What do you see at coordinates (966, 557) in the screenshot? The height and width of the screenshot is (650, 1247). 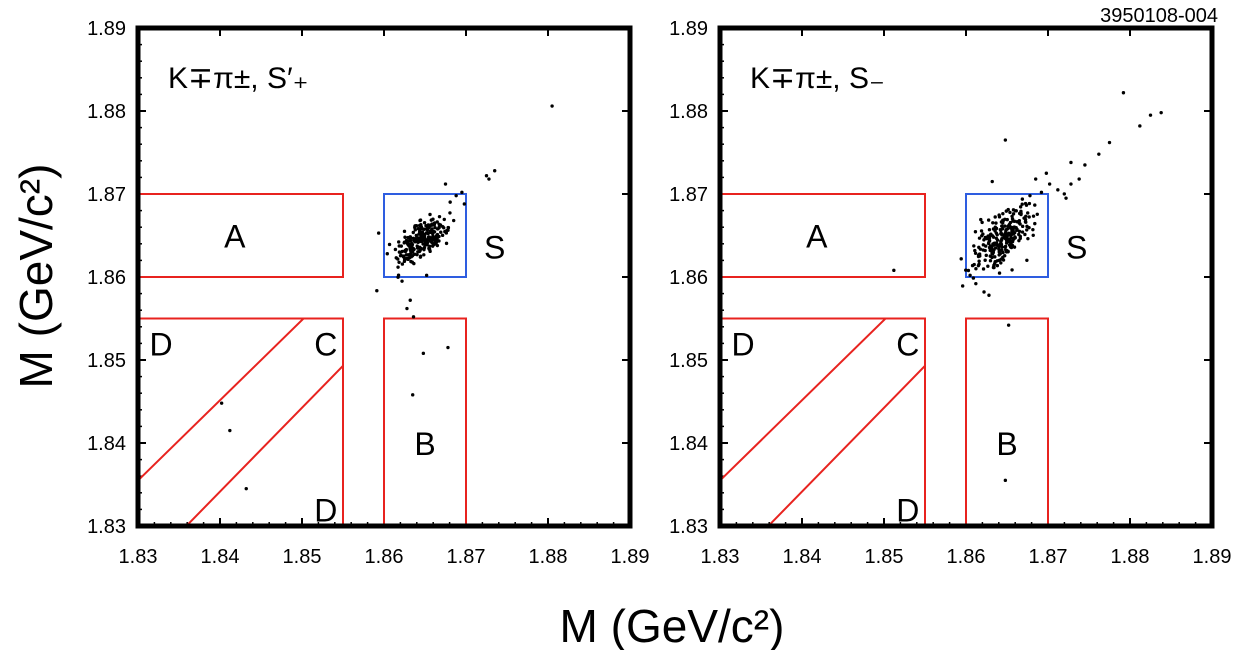 I see `x-tick-label: 1.86` at bounding box center [966, 557].